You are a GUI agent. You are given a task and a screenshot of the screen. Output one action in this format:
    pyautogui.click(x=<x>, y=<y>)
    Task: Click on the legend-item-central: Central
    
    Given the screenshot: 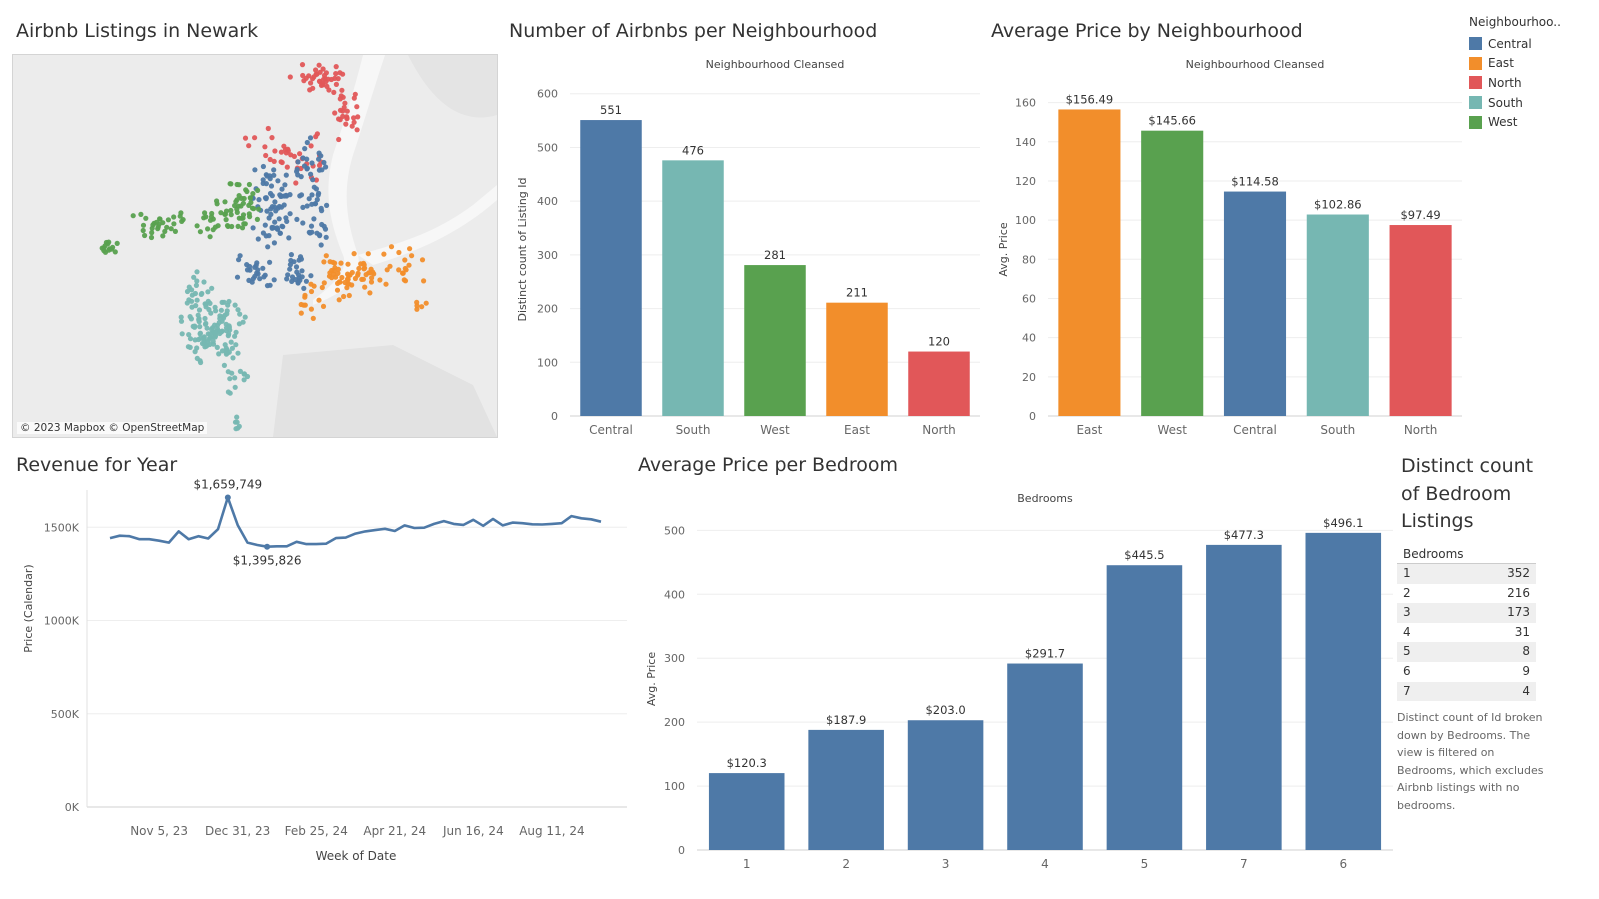 What is the action you would take?
    pyautogui.click(x=1515, y=44)
    